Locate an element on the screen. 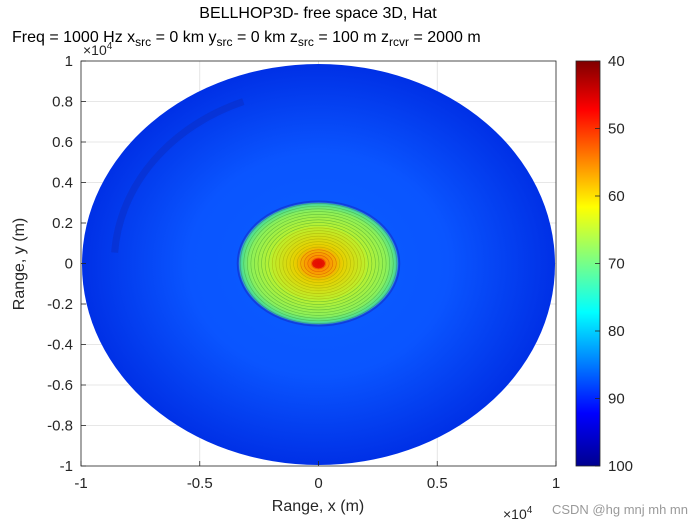 The width and height of the screenshot is (700, 525). colorbar-tick-label: 90 is located at coordinates (616, 399).